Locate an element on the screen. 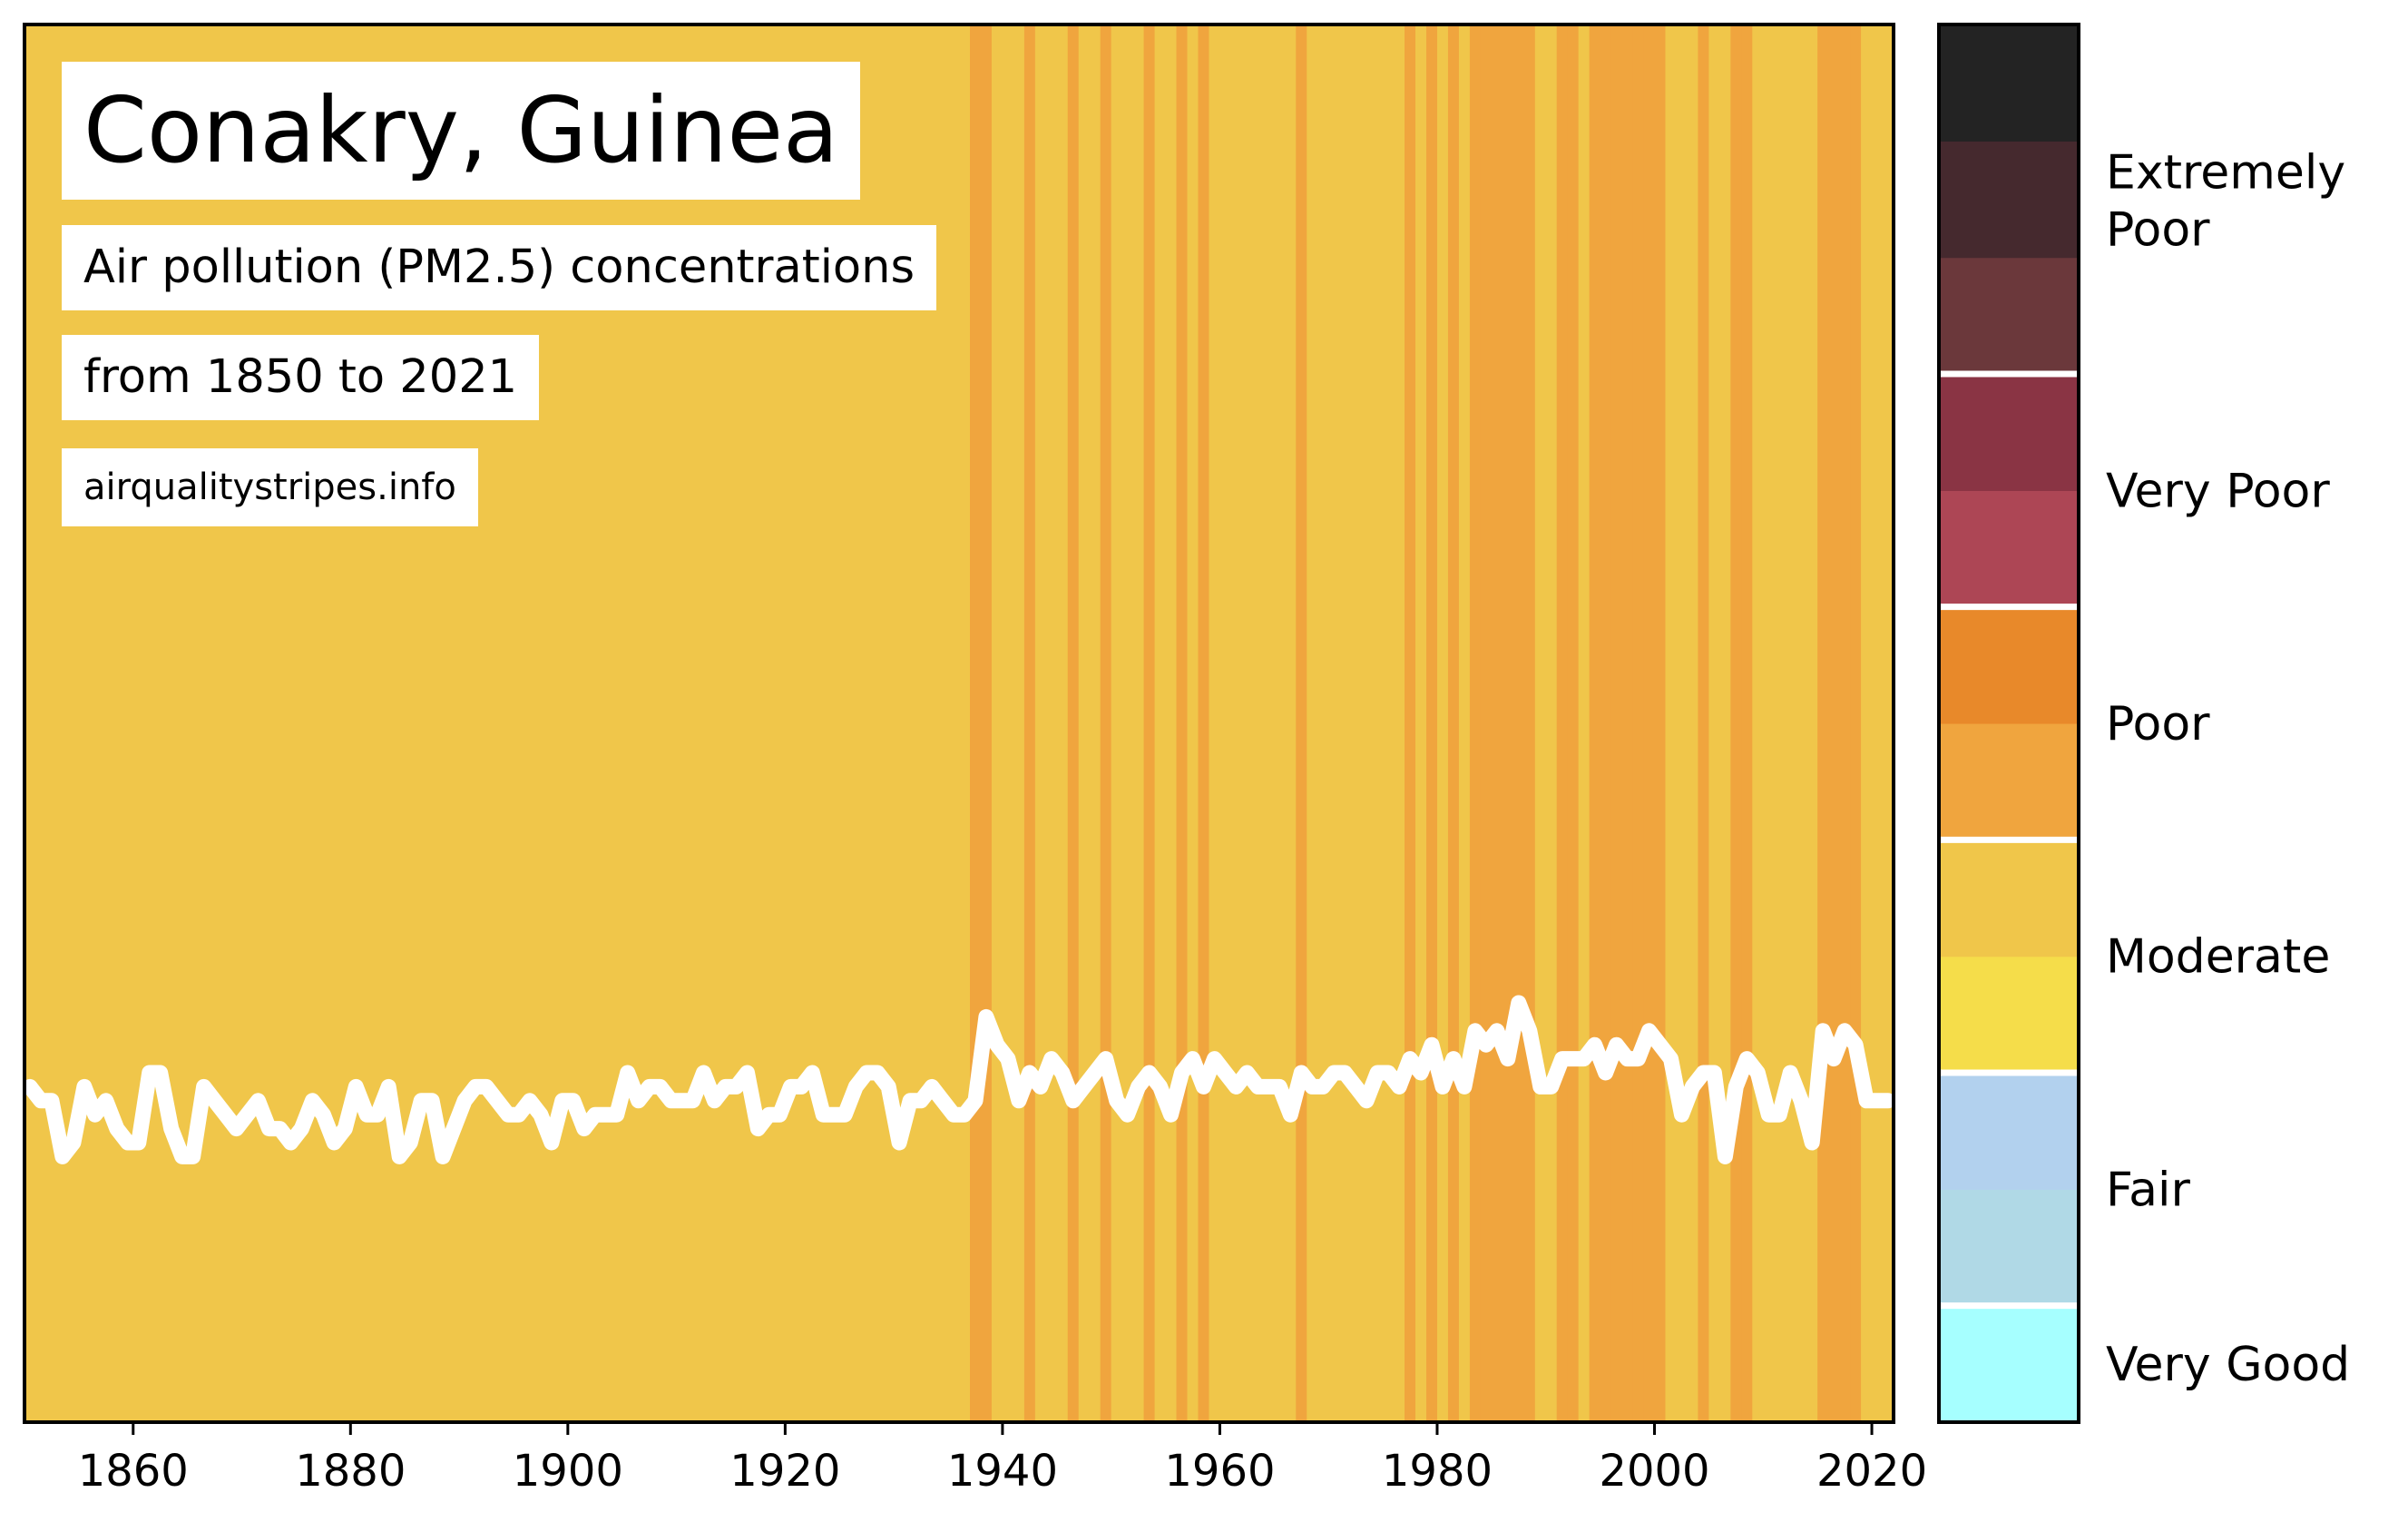 The width and height of the screenshot is (2408, 1522). stripe-1937 is located at coordinates (976, 723).